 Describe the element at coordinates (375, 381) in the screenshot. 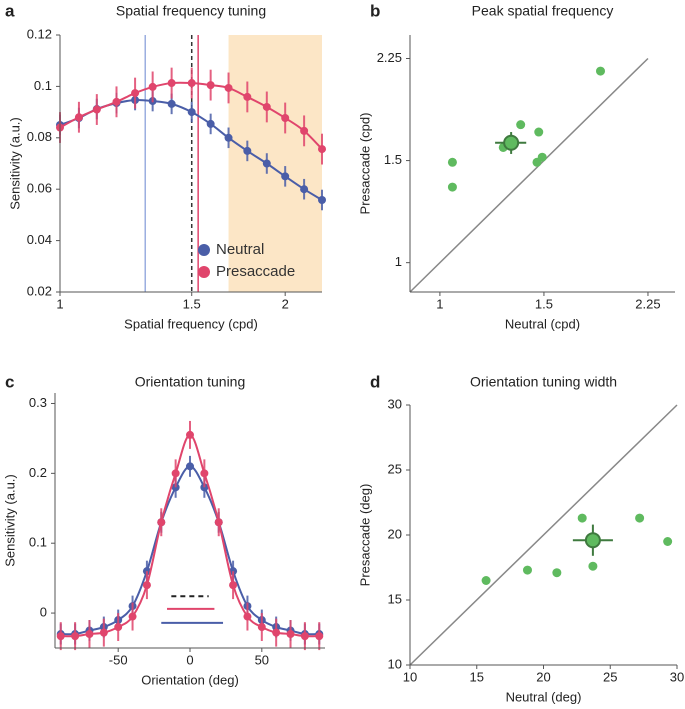

I see `panel-letter: d` at that location.